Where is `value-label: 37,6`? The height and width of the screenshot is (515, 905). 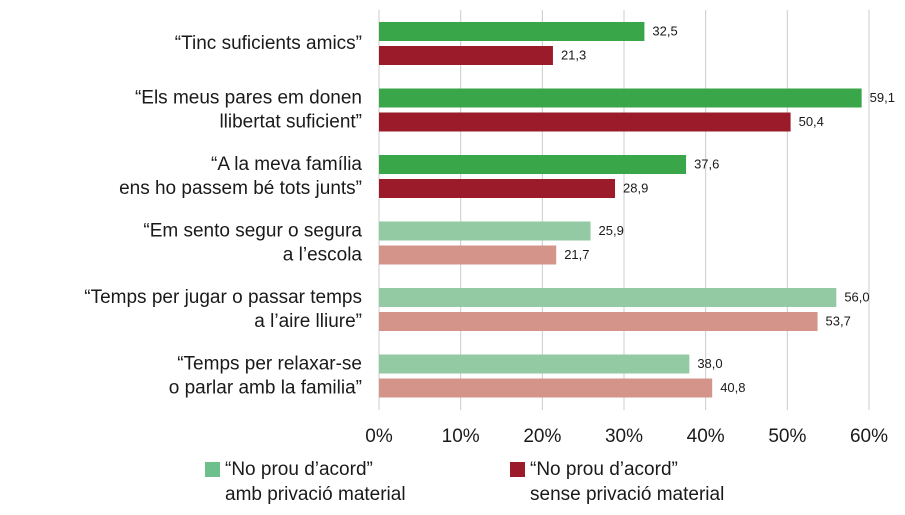 value-label: 37,6 is located at coordinates (706, 163).